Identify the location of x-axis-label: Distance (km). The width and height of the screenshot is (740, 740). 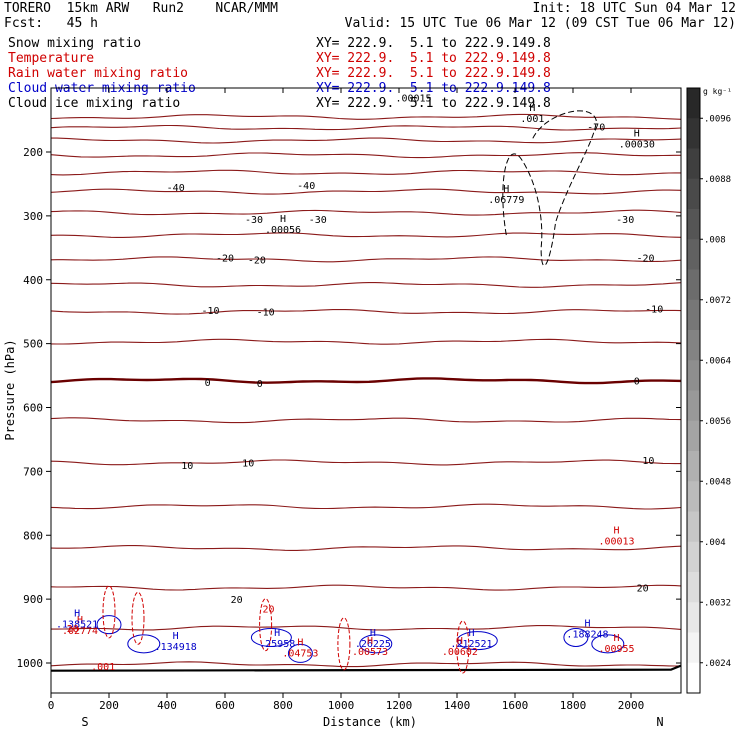
(370, 722).